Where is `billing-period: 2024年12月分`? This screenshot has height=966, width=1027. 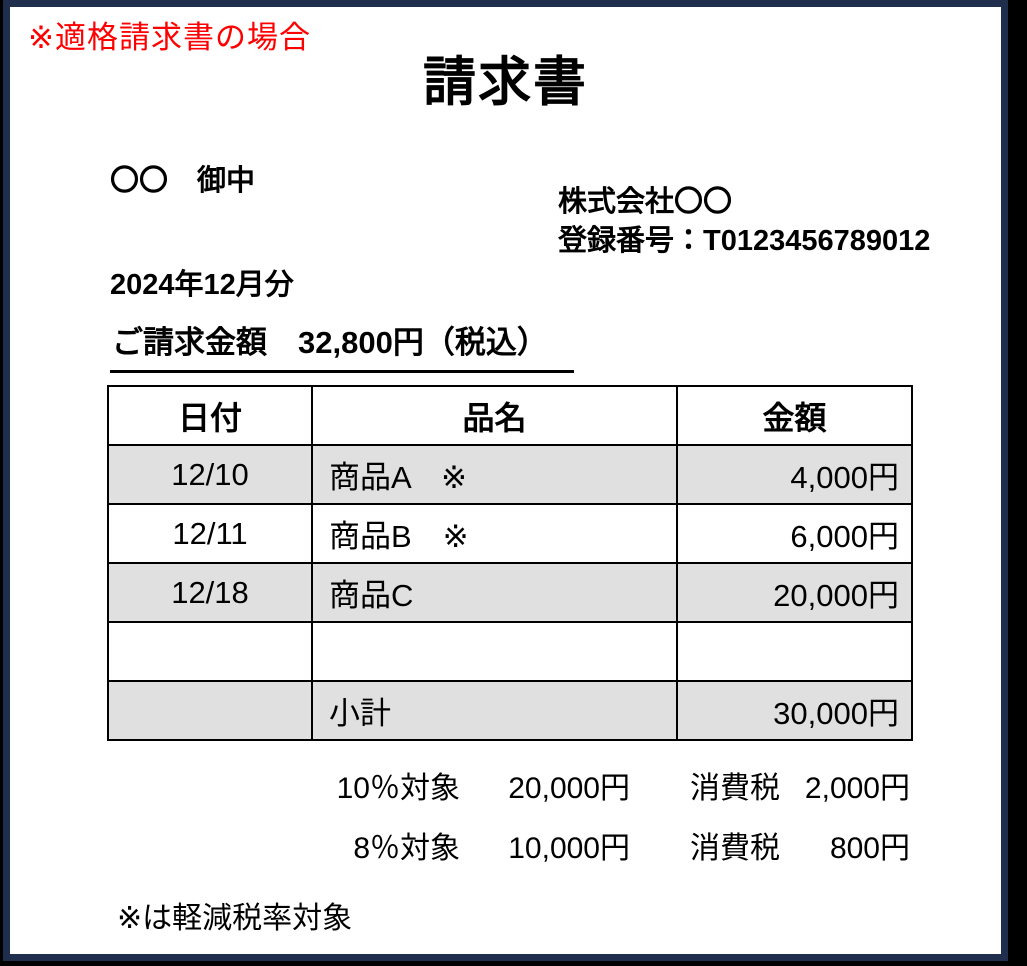 billing-period: 2024年12月分 is located at coordinates (202, 285).